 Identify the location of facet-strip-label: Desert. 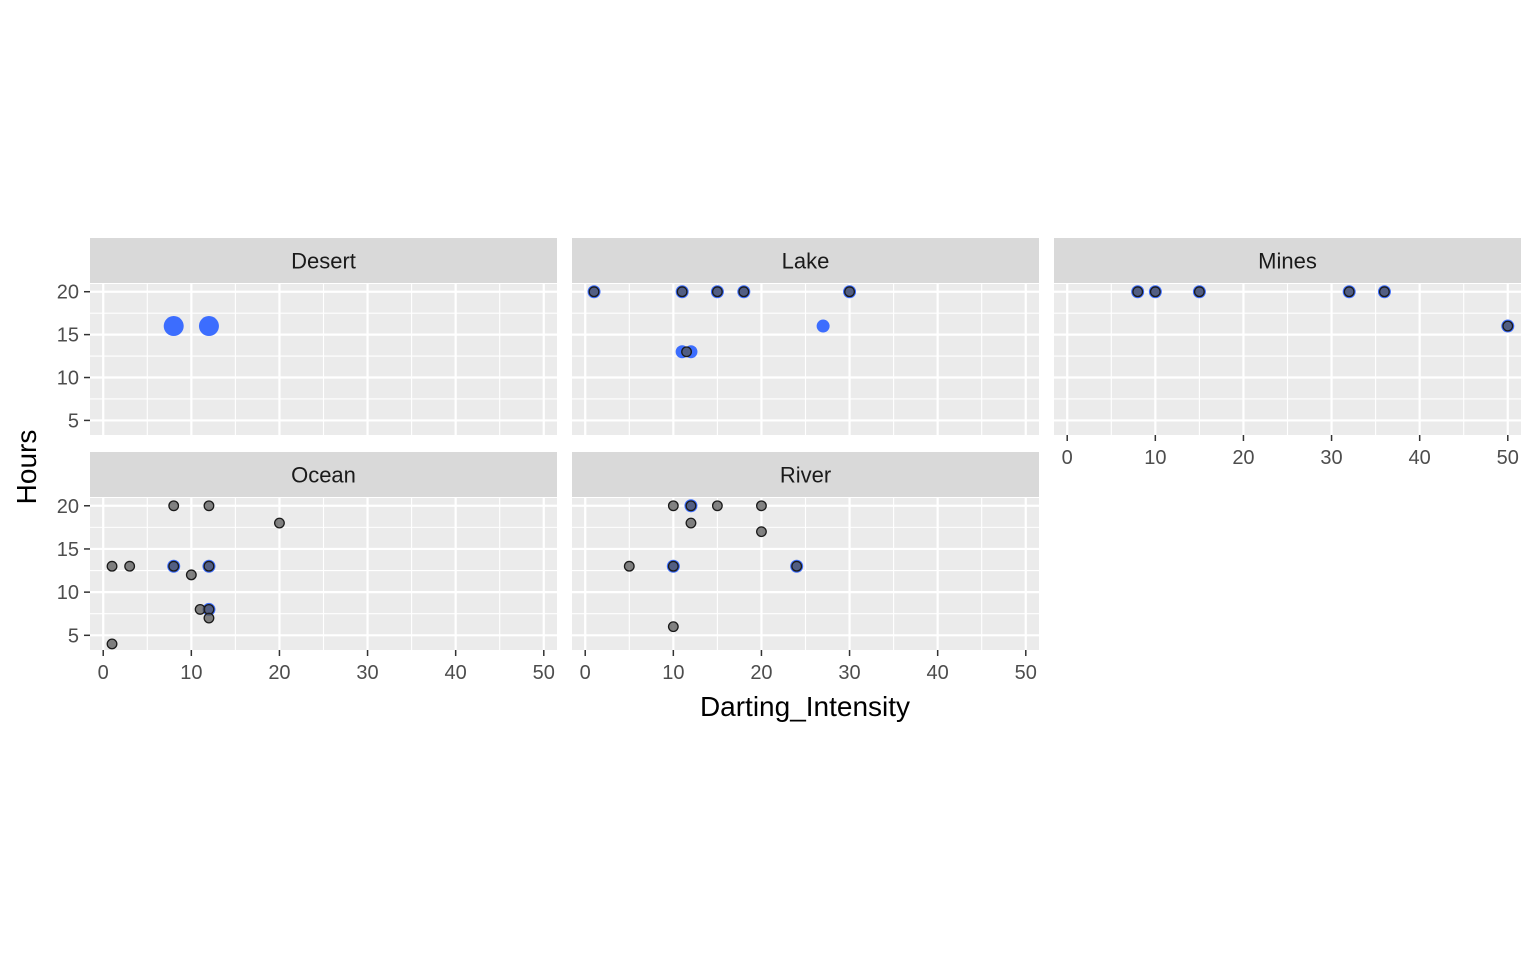
(323, 261).